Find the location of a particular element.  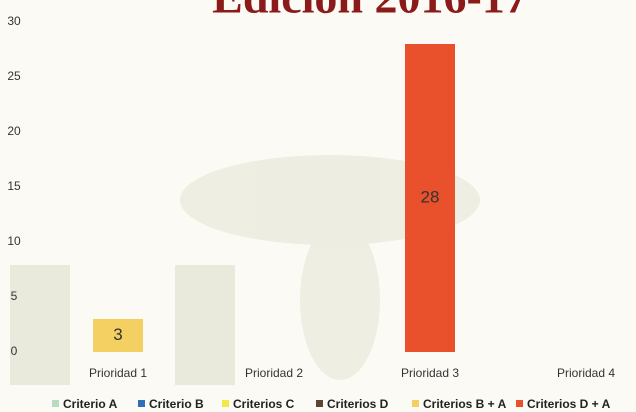

x-tick-label: Prioridad 3 is located at coordinates (430, 373).